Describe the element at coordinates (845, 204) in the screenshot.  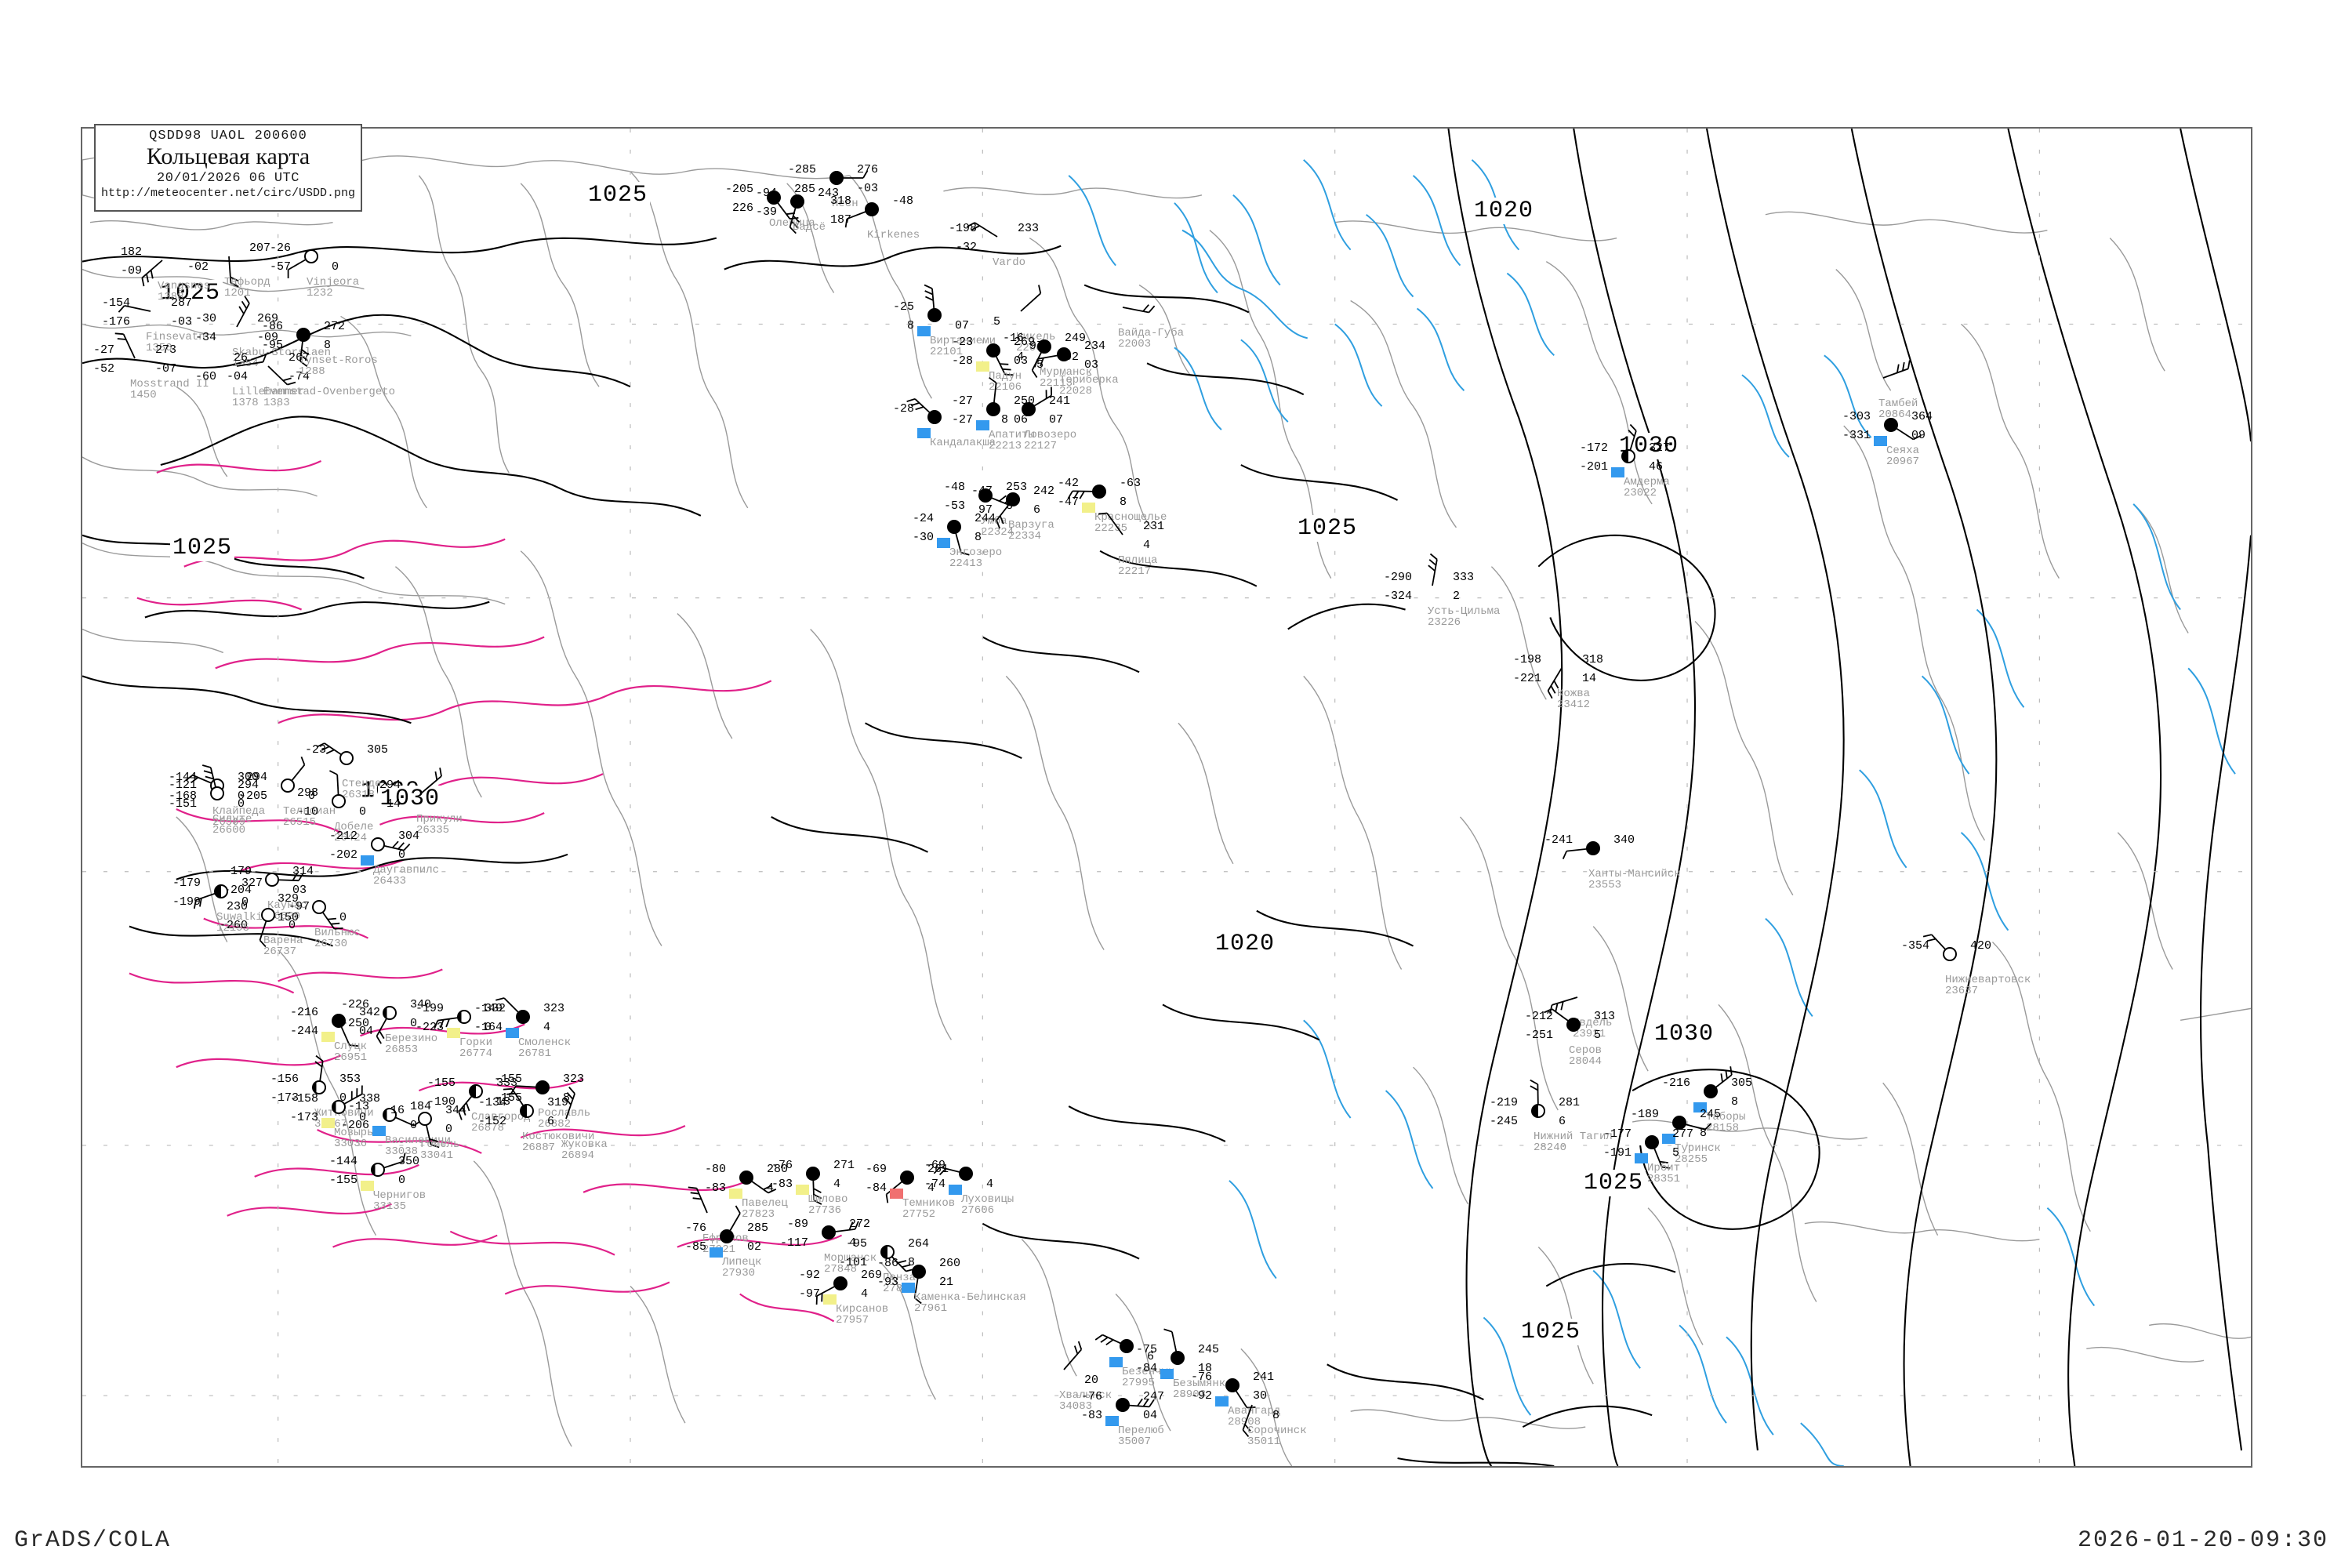
I see `station-name: Несн` at that location.